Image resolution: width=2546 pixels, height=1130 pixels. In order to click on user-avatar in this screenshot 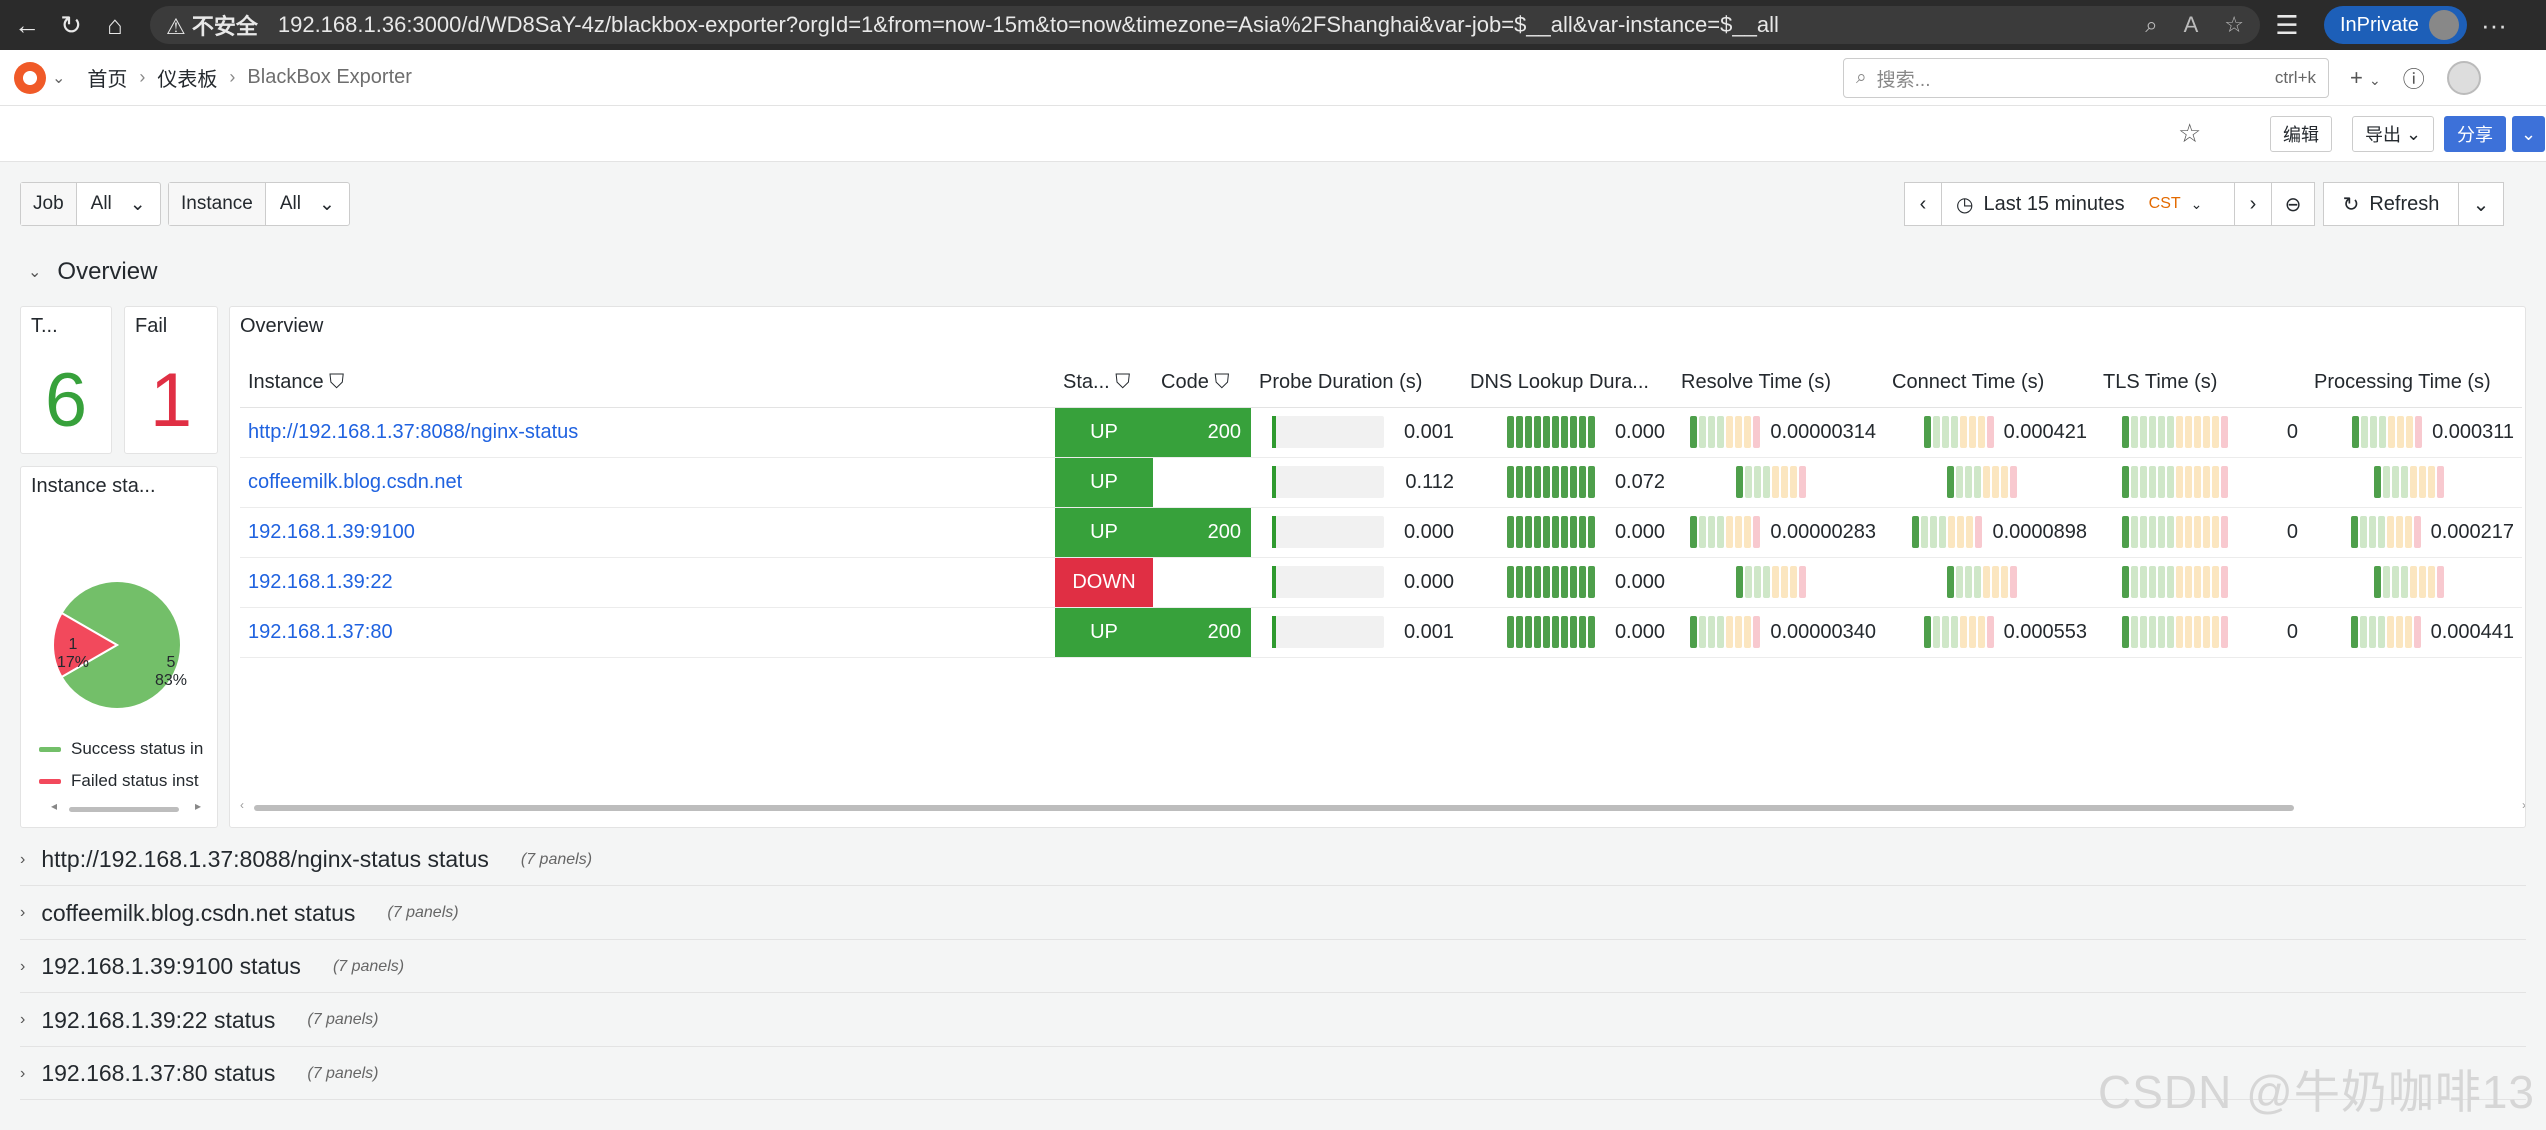, I will do `click(2463, 78)`.